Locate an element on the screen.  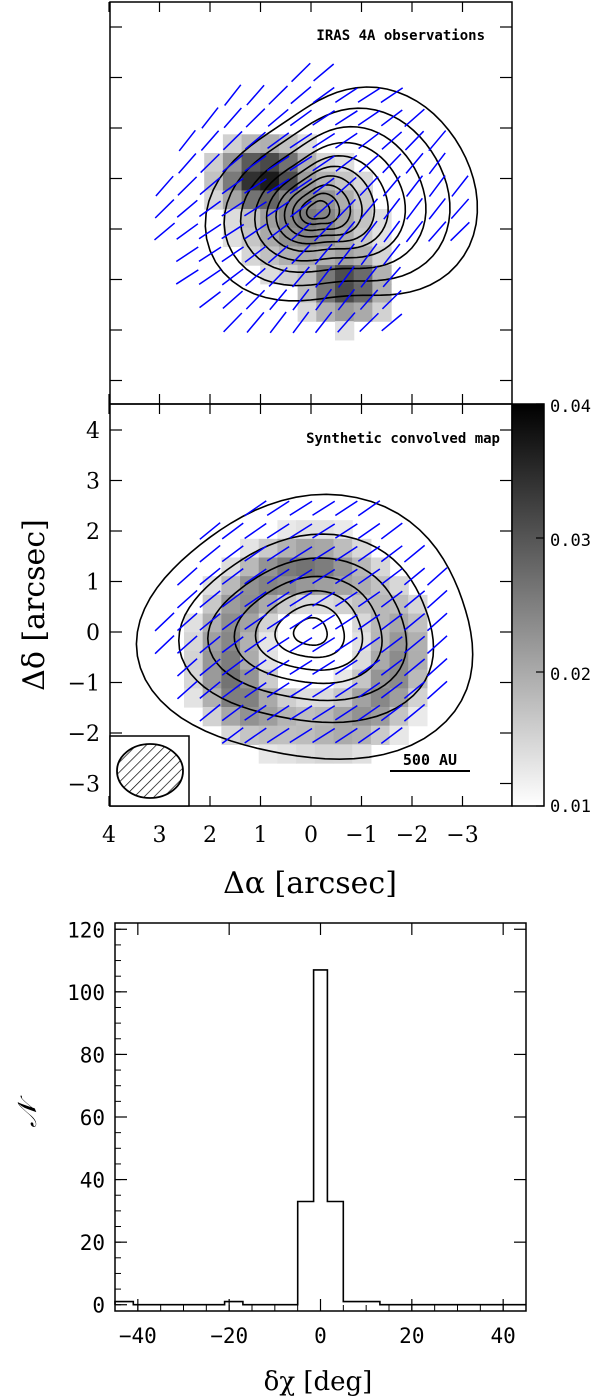
histogram-x-tick-label: −20 is located at coordinates (229, 1336).